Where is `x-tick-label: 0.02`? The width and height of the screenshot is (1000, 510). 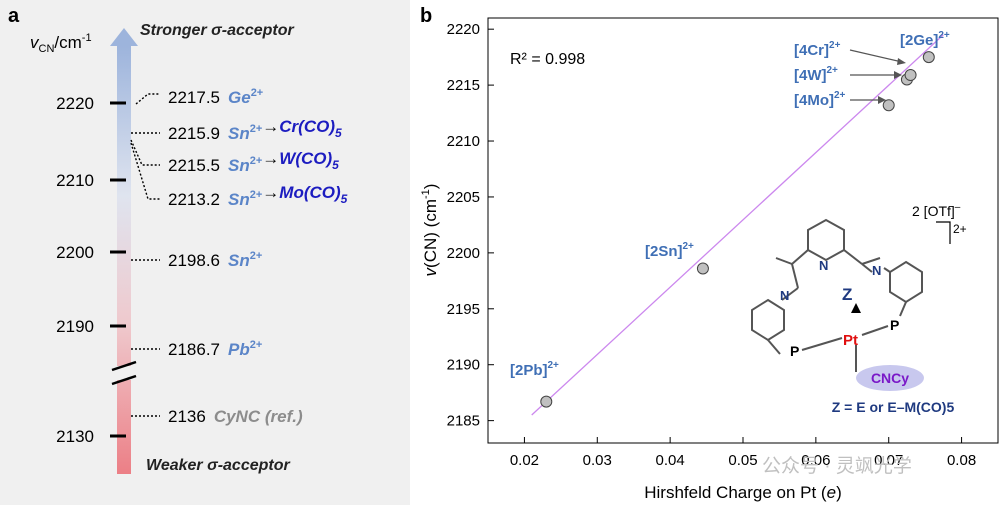
x-tick-label: 0.02 is located at coordinates (524, 460).